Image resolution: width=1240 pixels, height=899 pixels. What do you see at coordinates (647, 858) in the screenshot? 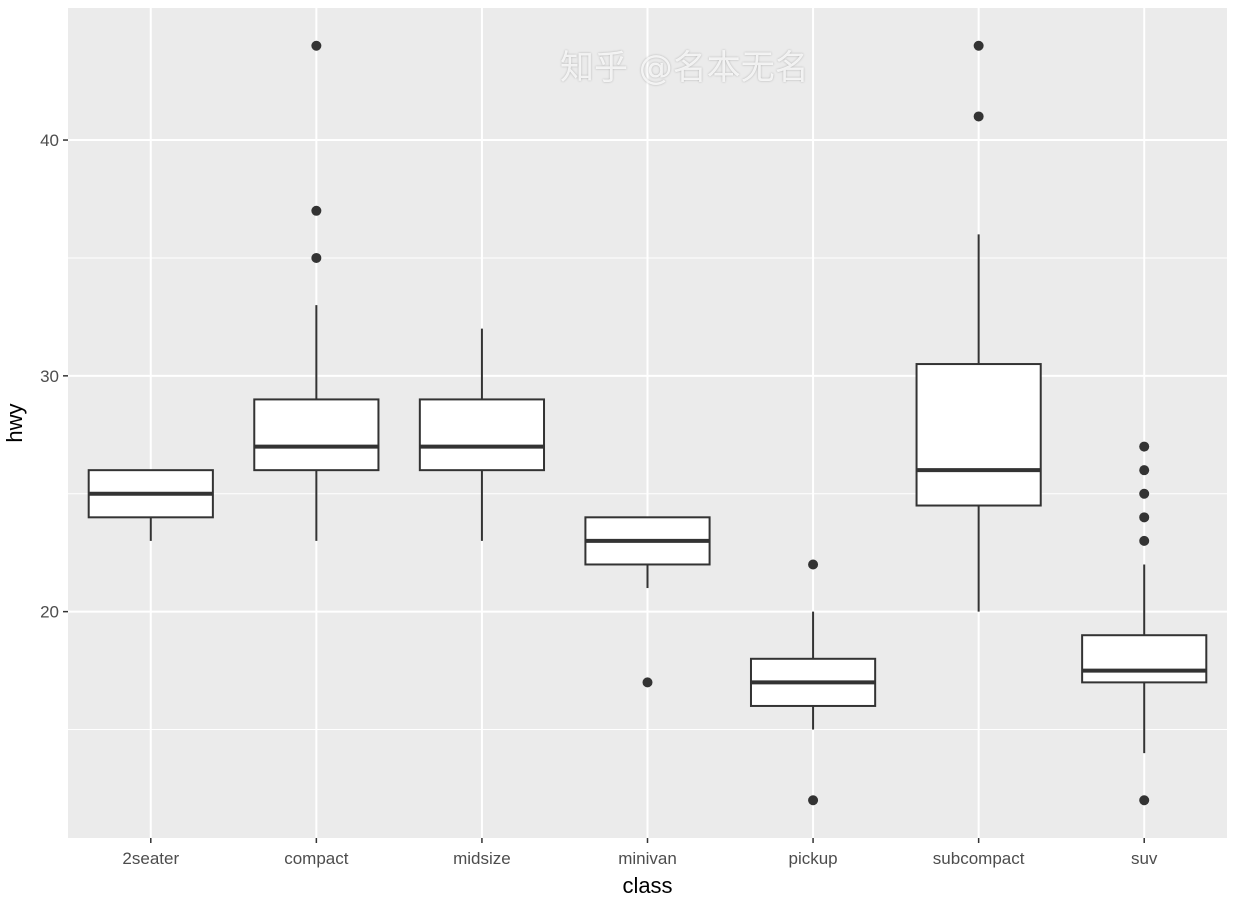
I see `x-tick-label: minivan` at bounding box center [647, 858].